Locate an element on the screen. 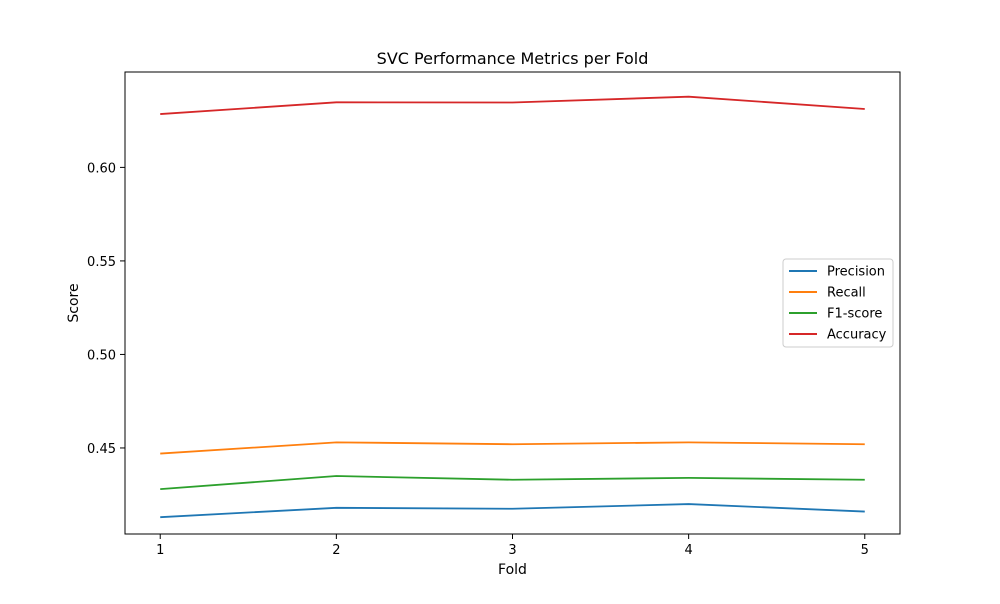 The height and width of the screenshot is (604, 1000). y-tick-label: 0.55 is located at coordinates (101, 262).